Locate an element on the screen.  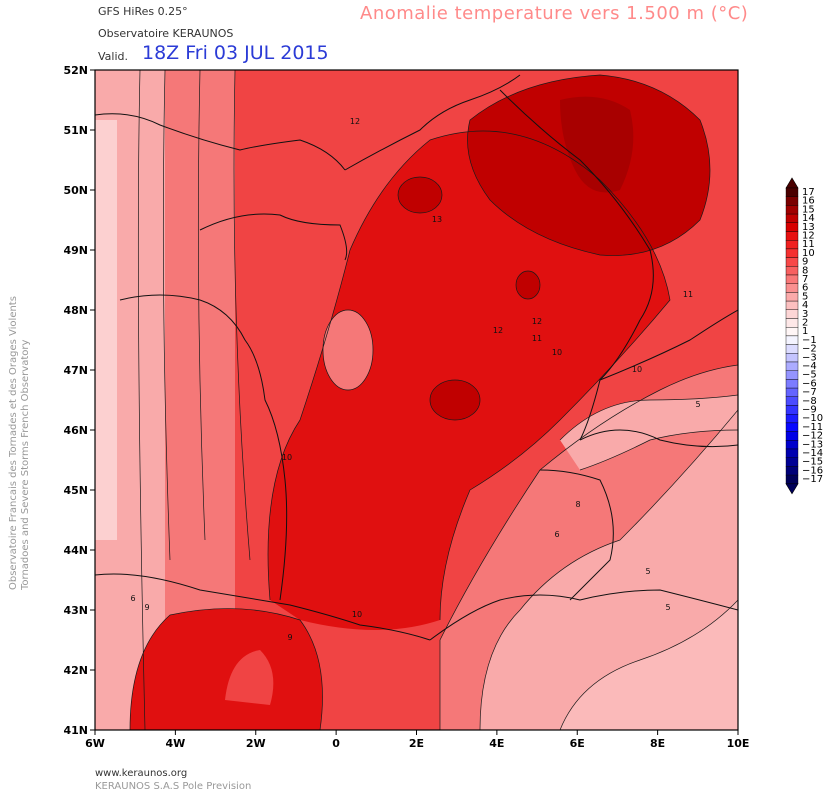
lon-tick-label: 2E is located at coordinates (416, 743).